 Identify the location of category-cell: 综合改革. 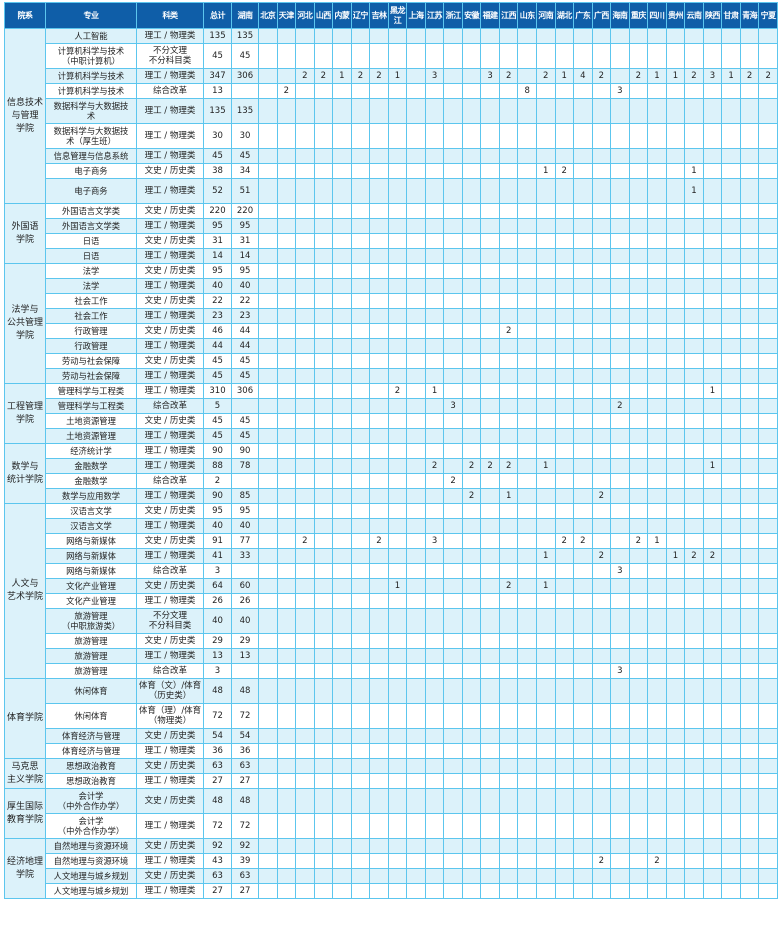
(170, 571).